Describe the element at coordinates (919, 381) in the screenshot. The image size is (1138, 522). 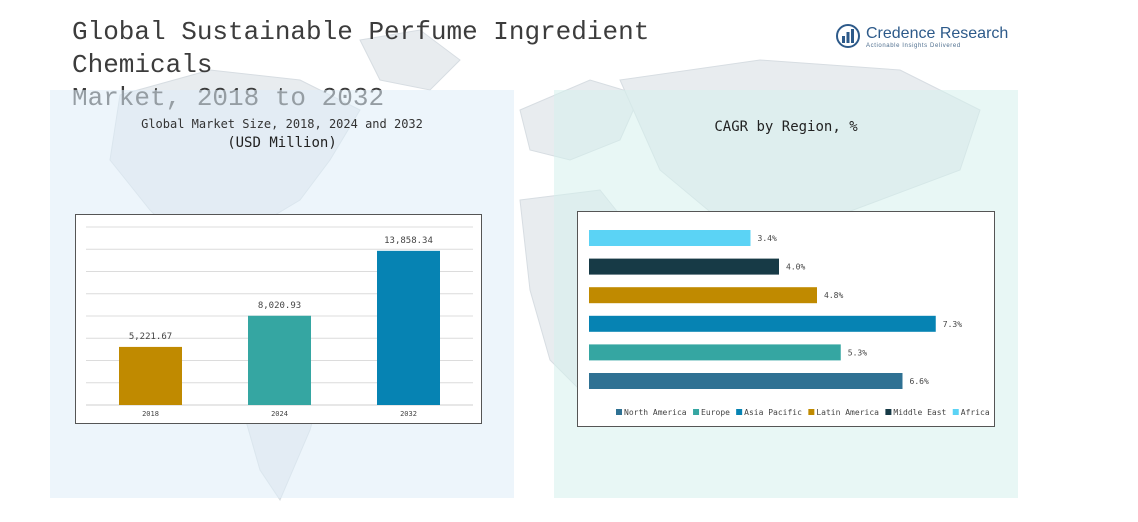
I see `cagr-value-label-north-america: 6.6%` at that location.